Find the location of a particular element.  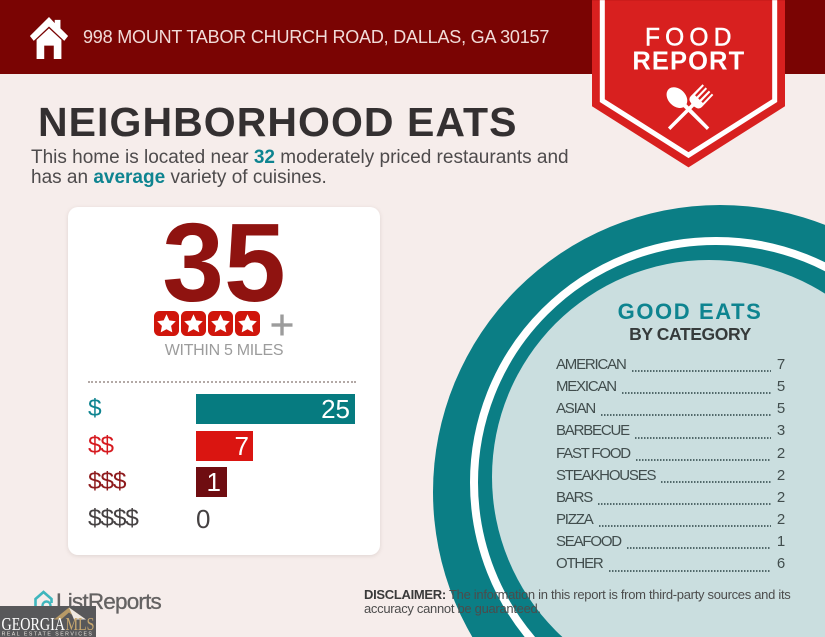

svg-text: FOOD is located at coordinates (690, 38).